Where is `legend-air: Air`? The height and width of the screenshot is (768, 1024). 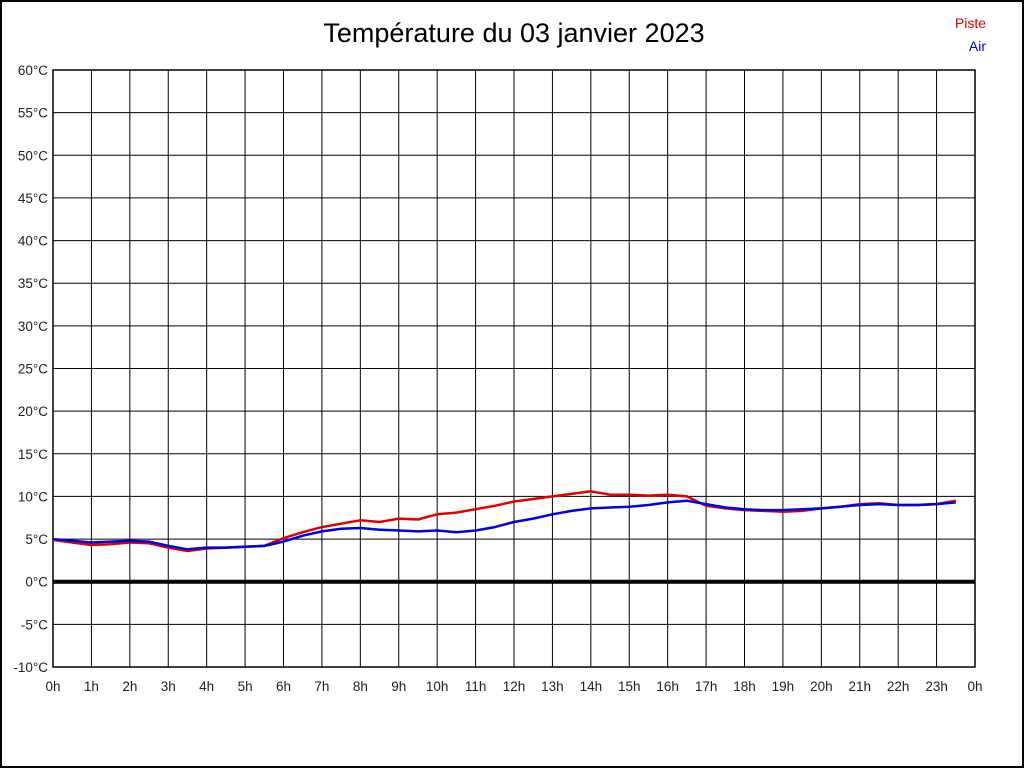
legend-air: Air is located at coordinates (977, 46).